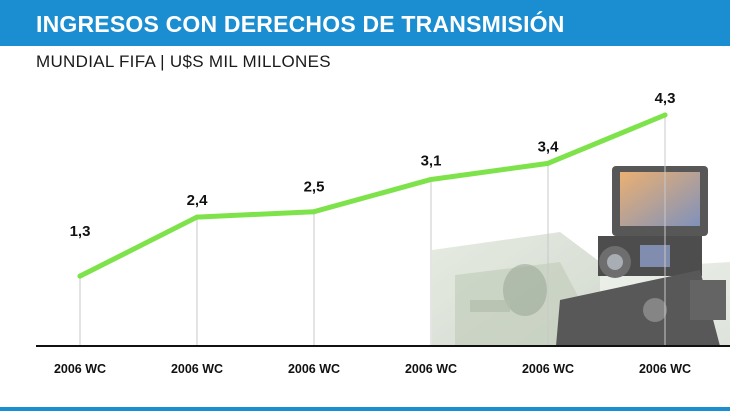 This screenshot has height=411, width=730. Describe the element at coordinates (80, 231) in the screenshot. I see `data-label-1: 1,3` at that location.